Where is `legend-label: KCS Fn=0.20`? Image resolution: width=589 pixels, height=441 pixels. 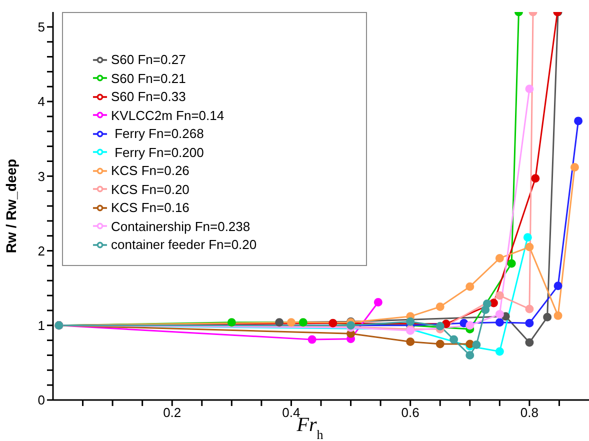 legend-label: KCS Fn=0.20 is located at coordinates (150, 189).